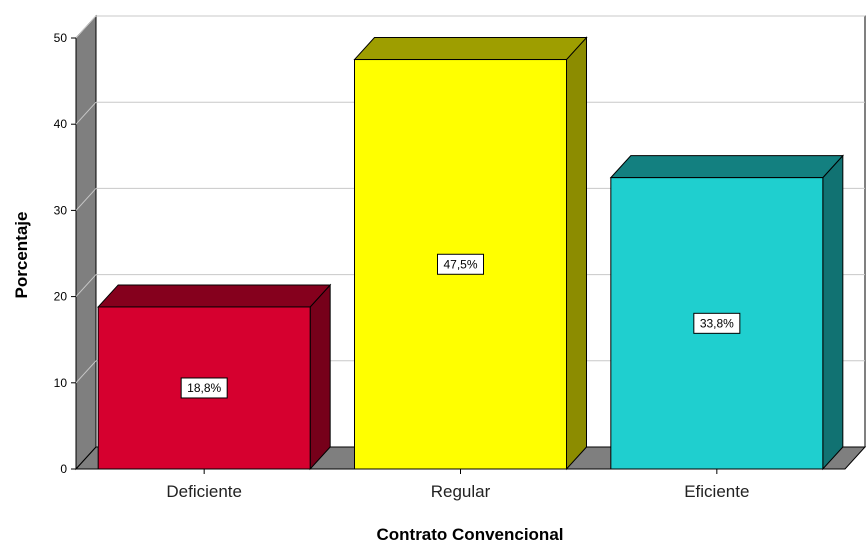  Describe the element at coordinates (65, 253) in the screenshot. I see `y-axis-ticks: 0 10 20 30 40 50` at that location.